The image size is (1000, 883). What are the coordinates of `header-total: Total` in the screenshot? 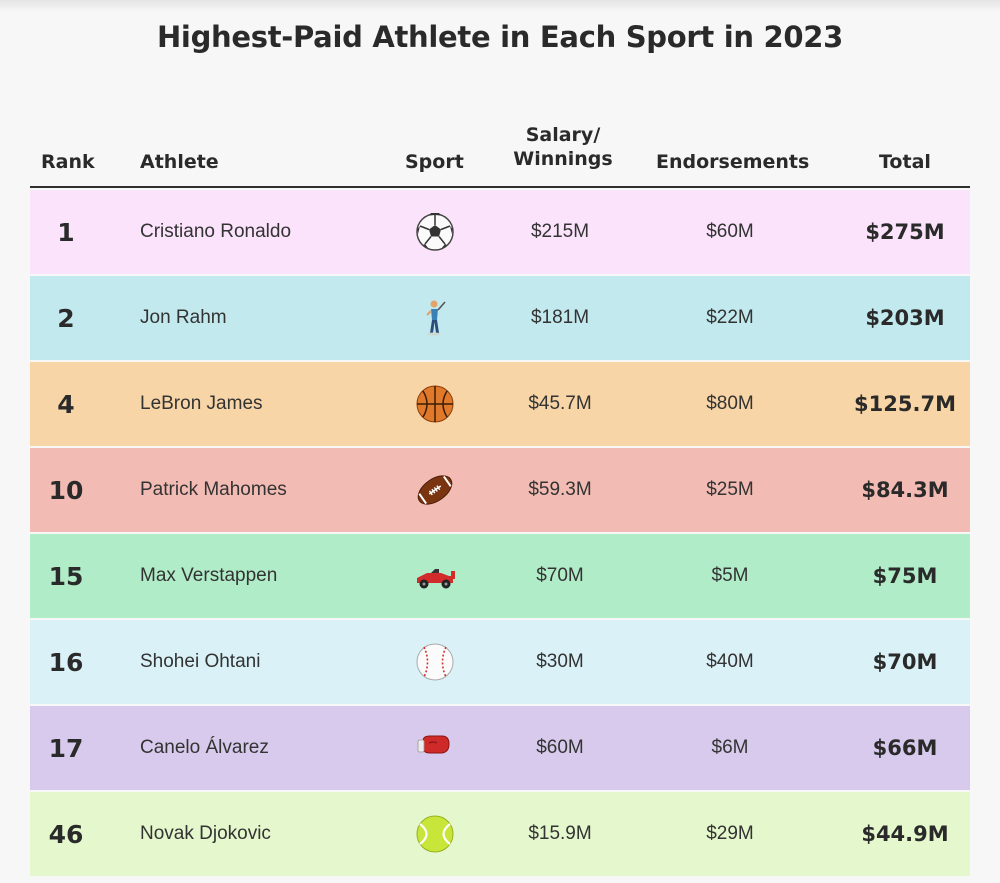 It's located at (905, 162).